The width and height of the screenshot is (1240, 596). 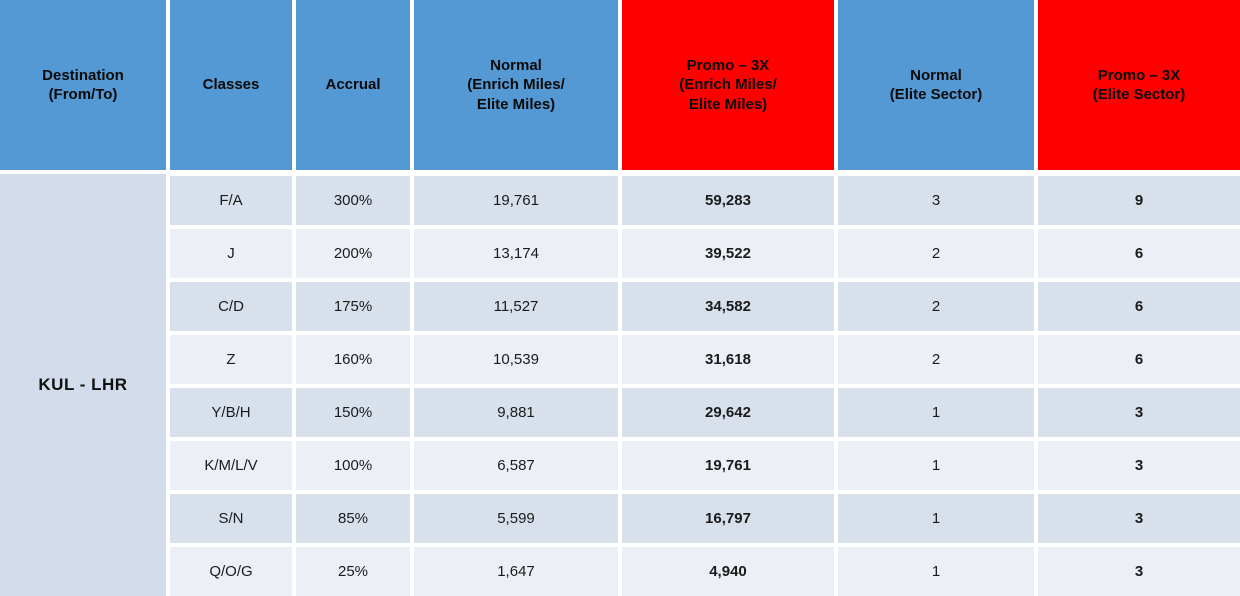 I want to click on column-header-classes: Classes, so click(x=231, y=87).